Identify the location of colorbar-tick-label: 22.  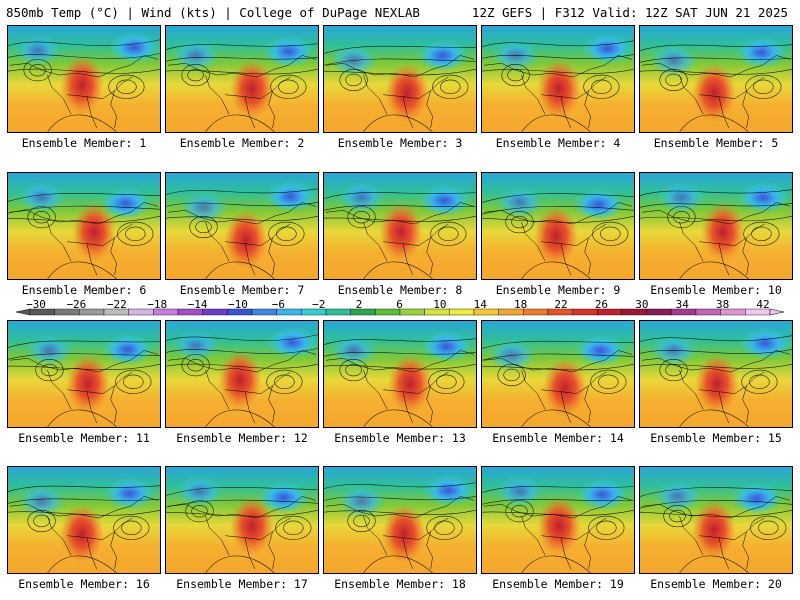
(561, 304).